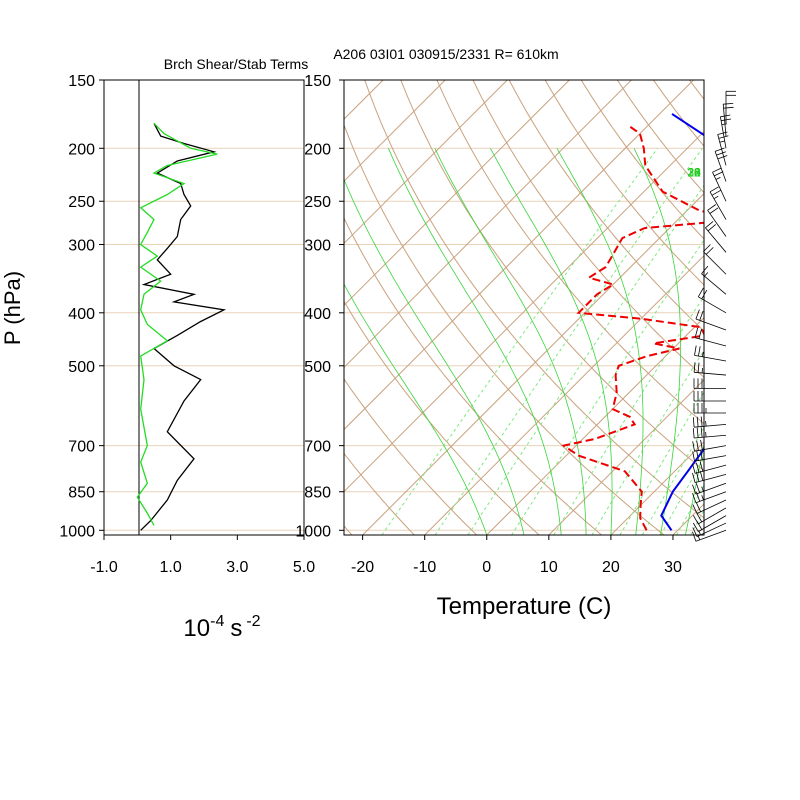 The height and width of the screenshot is (800, 800). I want to click on mixing-ratio-label: 24, so click(694, 172).